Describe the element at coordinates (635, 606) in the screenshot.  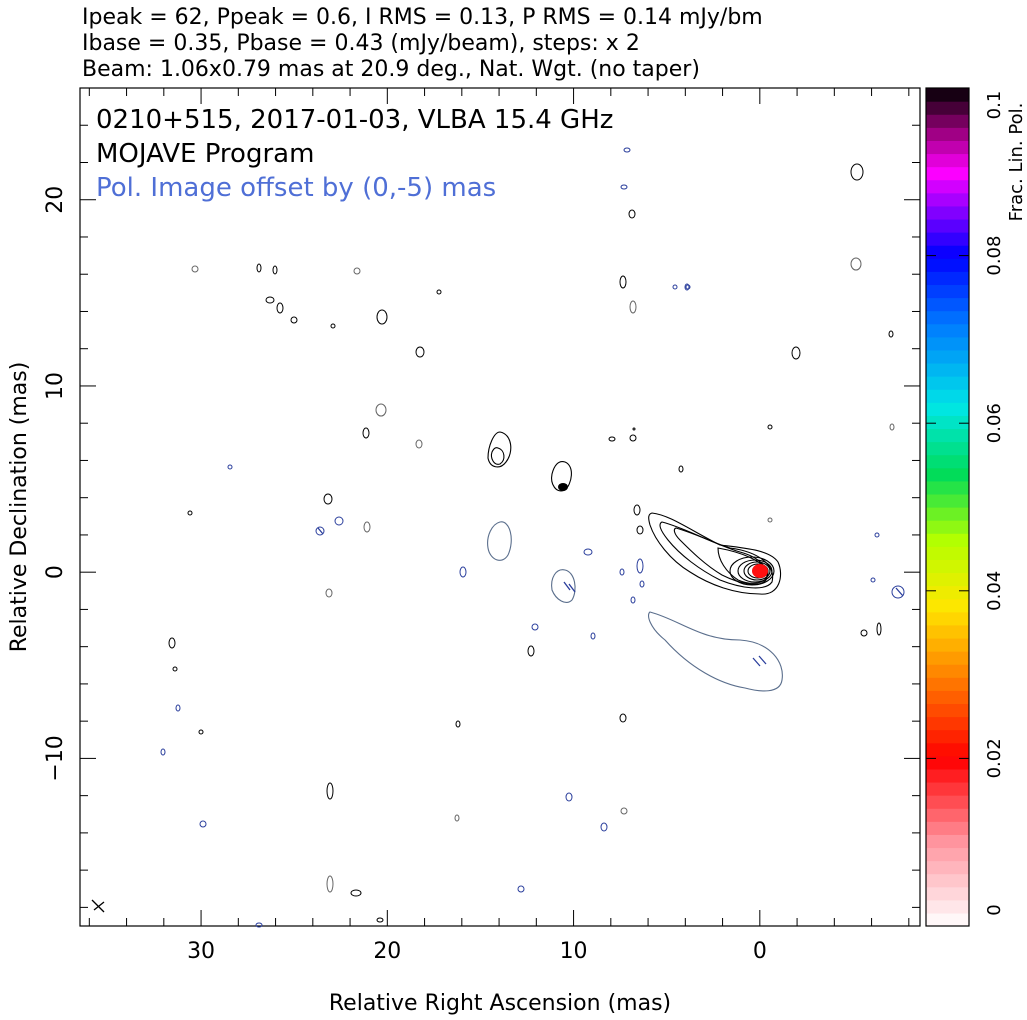
I see `polarization-contours` at that location.